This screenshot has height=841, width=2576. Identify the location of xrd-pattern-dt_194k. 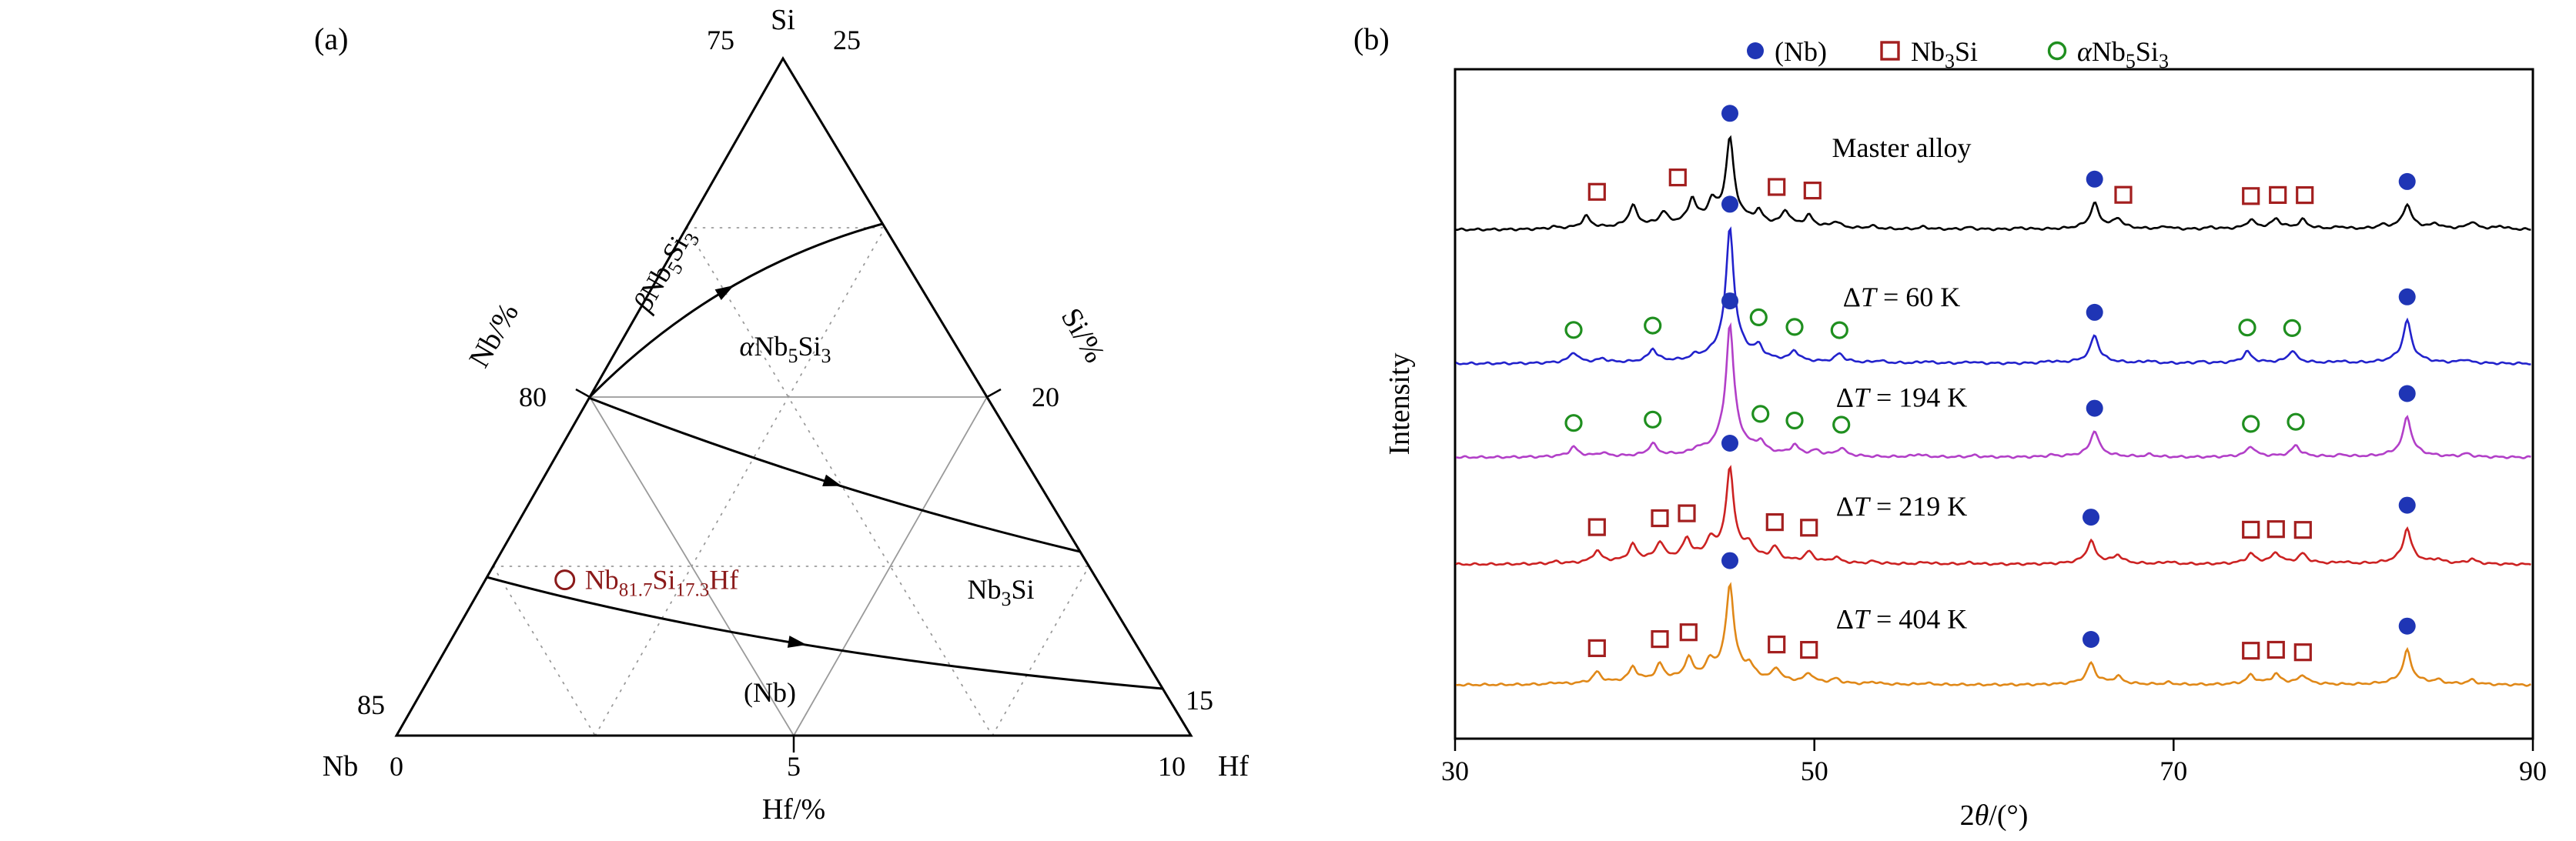
(1994, 390).